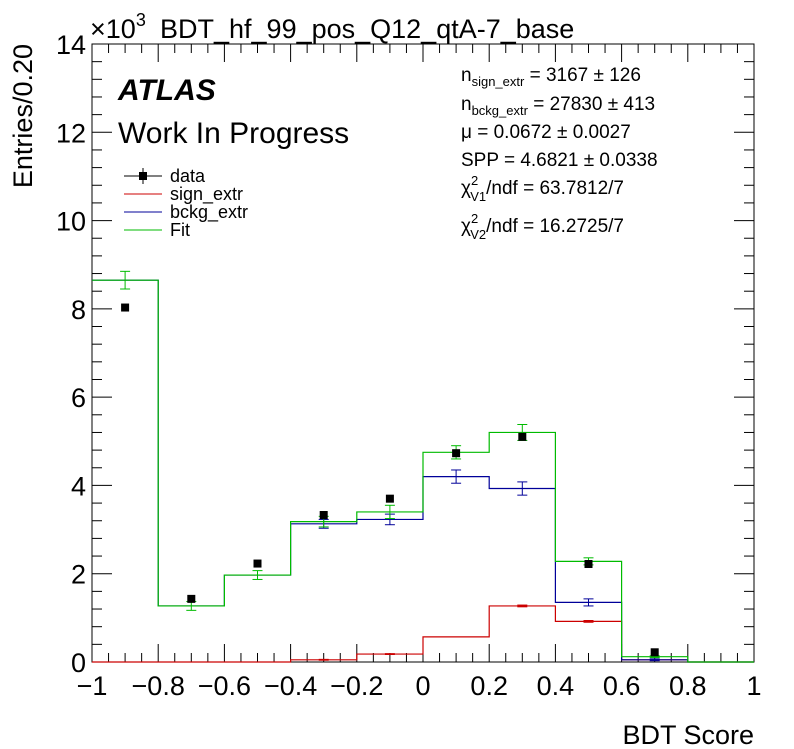 This screenshot has width=794, height=749. I want to click on y-exponent-label: ×10³, so click(118, 27).